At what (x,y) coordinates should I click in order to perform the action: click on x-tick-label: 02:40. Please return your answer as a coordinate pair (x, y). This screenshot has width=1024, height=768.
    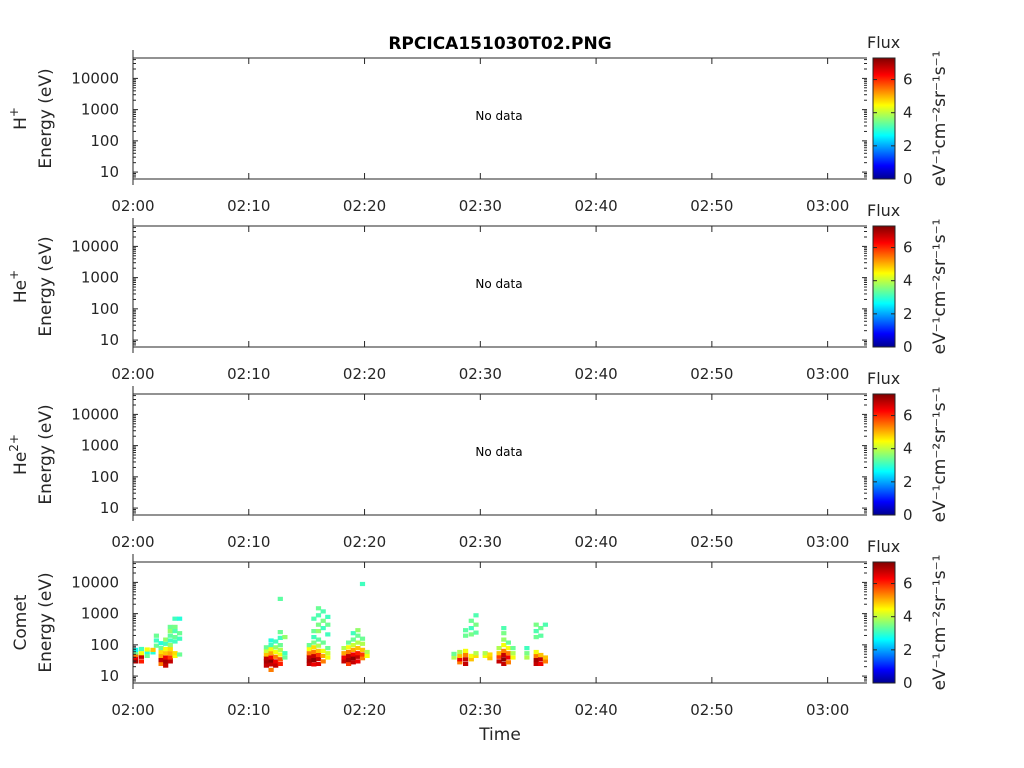
    Looking at the image, I should click on (595, 374).